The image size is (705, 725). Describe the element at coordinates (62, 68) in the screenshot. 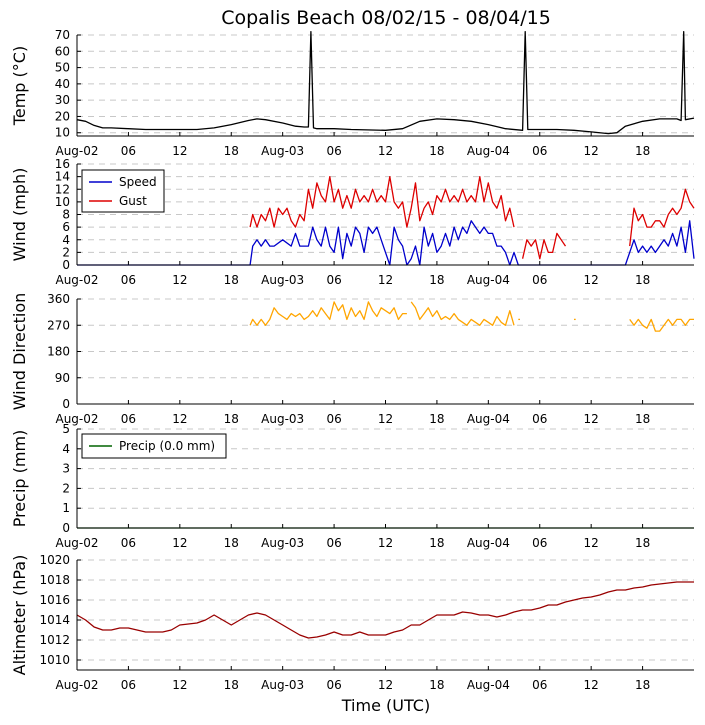

I see `y-tick-label: 50` at that location.